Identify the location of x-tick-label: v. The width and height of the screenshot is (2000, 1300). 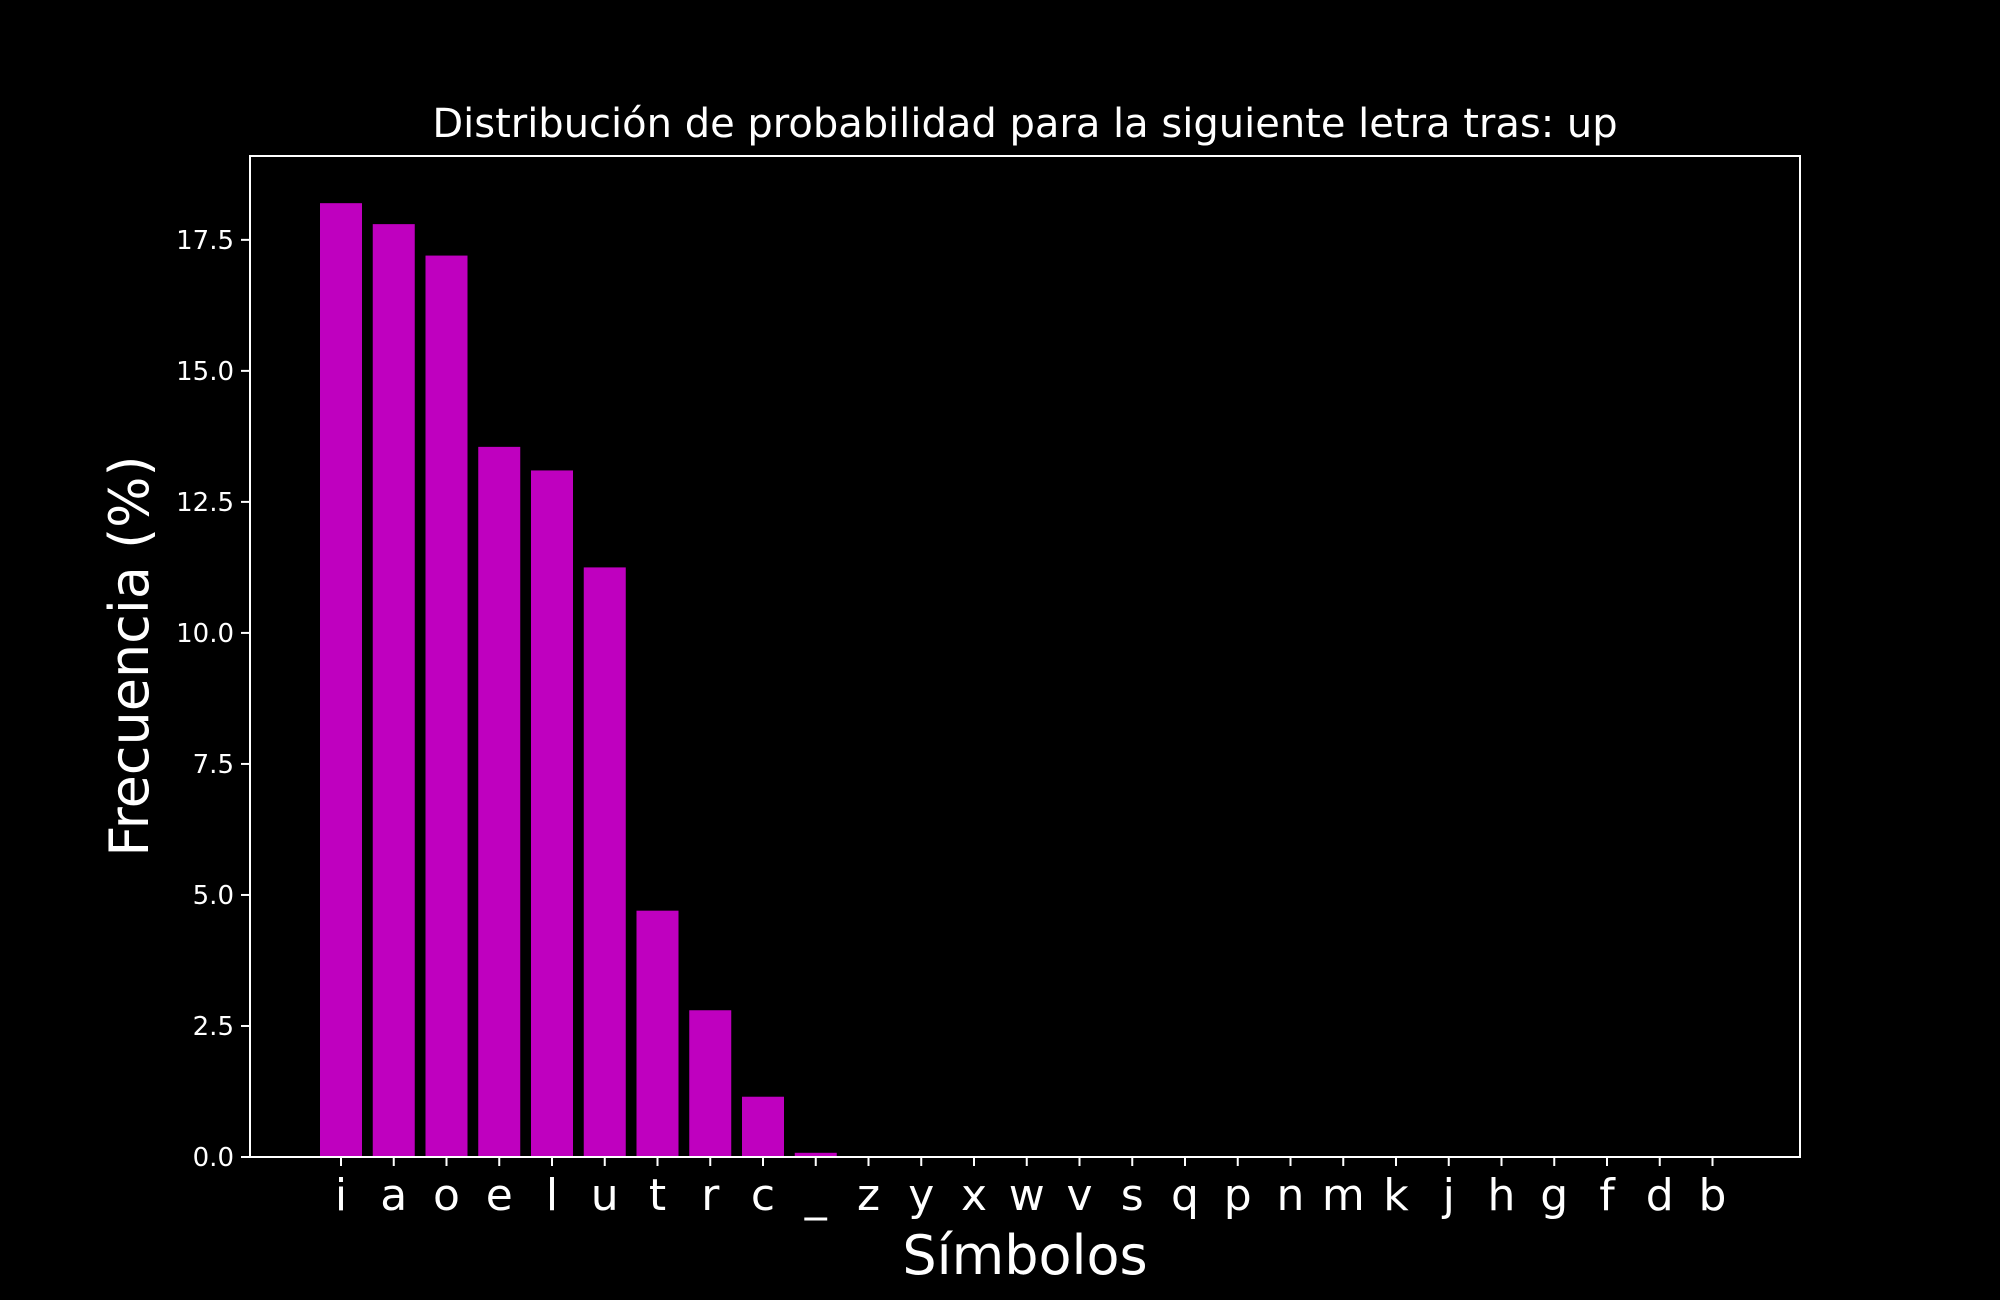
(1079, 1195).